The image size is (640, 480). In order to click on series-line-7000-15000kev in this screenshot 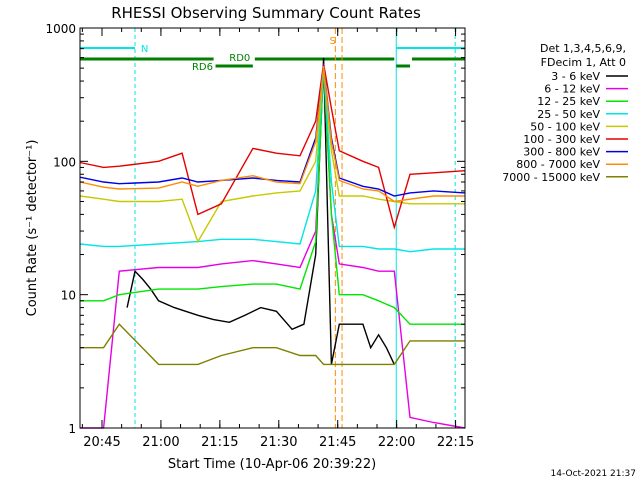, I will do `click(272, 344)`.